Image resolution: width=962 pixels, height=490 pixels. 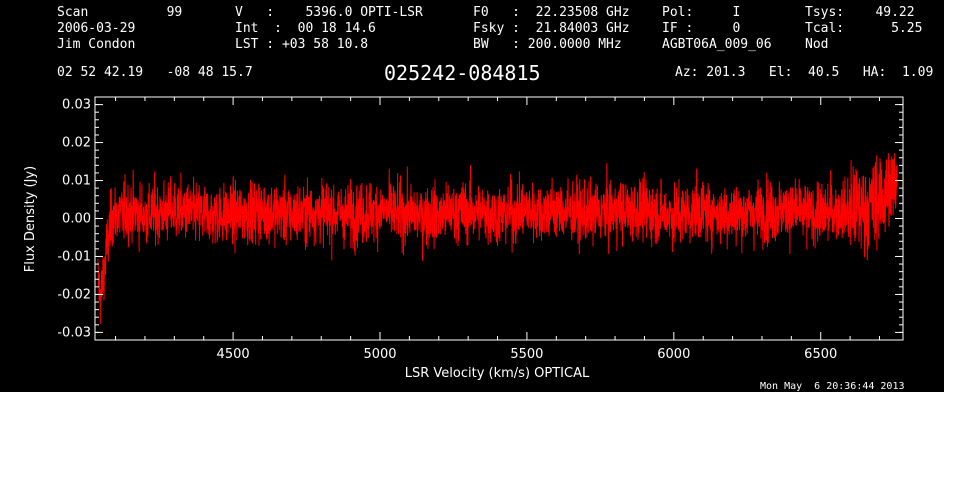 What do you see at coordinates (76, 219) in the screenshot?
I see `y-tick-label: 0.00` at bounding box center [76, 219].